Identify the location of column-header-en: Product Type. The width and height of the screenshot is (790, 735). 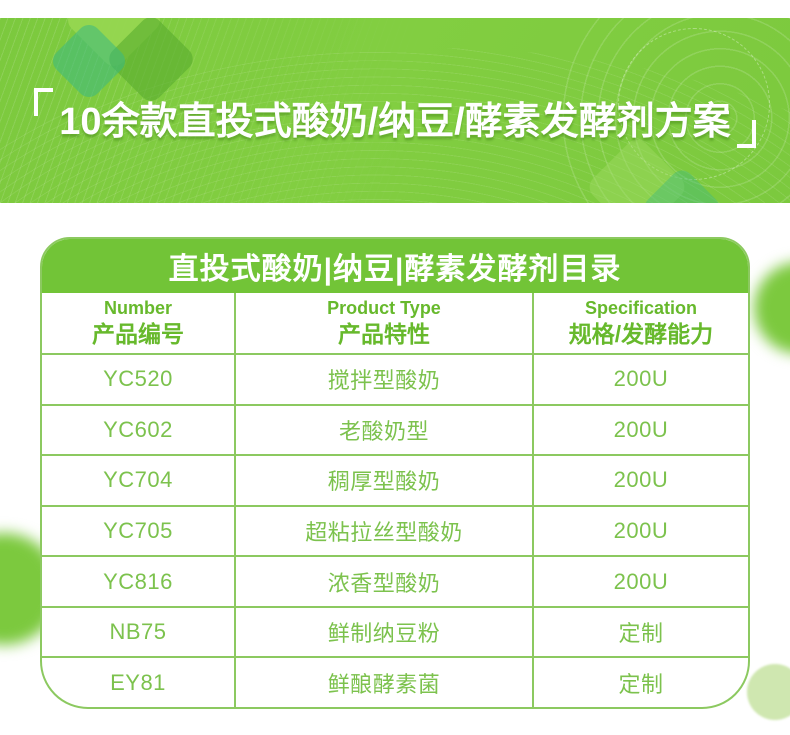
(384, 308).